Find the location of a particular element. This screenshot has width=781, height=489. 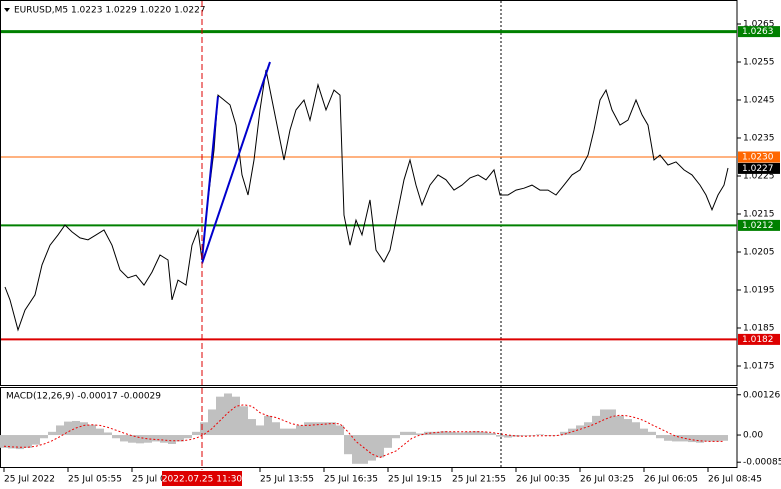

x-tick-label: 25 Jul 21:55 is located at coordinates (479, 480).